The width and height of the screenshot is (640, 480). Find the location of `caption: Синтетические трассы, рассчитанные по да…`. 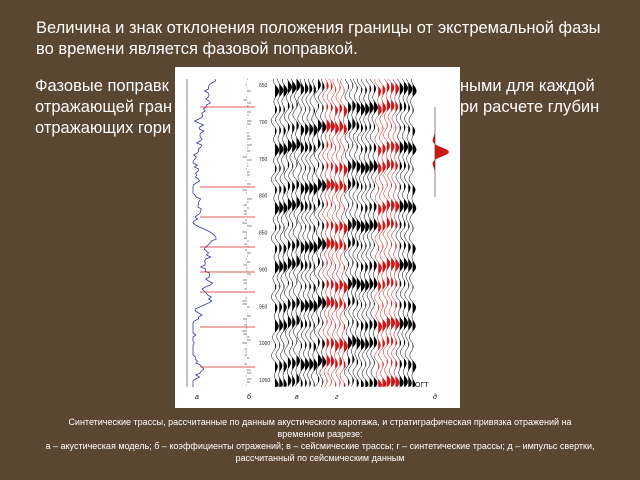

caption: Синтетические трассы, рассчитанные по да… is located at coordinates (320, 440).